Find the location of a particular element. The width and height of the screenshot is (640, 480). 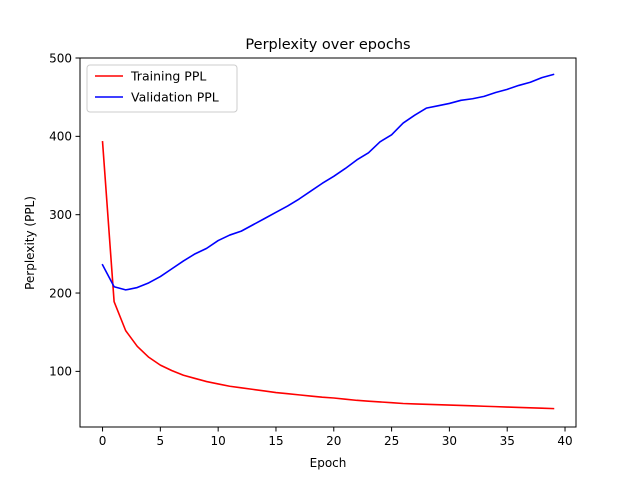

y-tick-label-500: 500 is located at coordinates (60, 58).